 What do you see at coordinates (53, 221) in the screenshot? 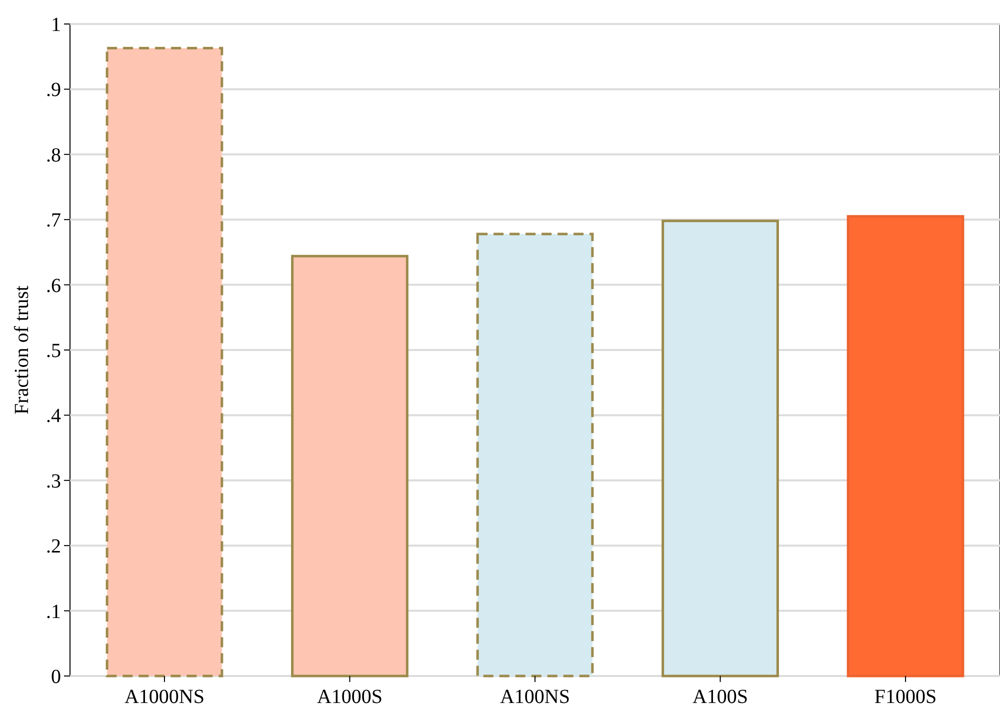
I see `y-tick-label: .7` at bounding box center [53, 221].